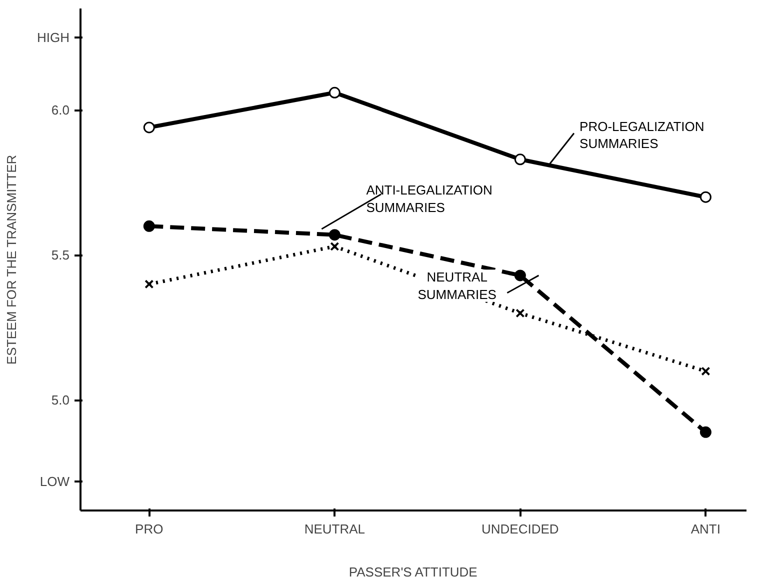  What do you see at coordinates (520, 529) in the screenshot?
I see `x-tick-label: UNDECIDED` at bounding box center [520, 529].